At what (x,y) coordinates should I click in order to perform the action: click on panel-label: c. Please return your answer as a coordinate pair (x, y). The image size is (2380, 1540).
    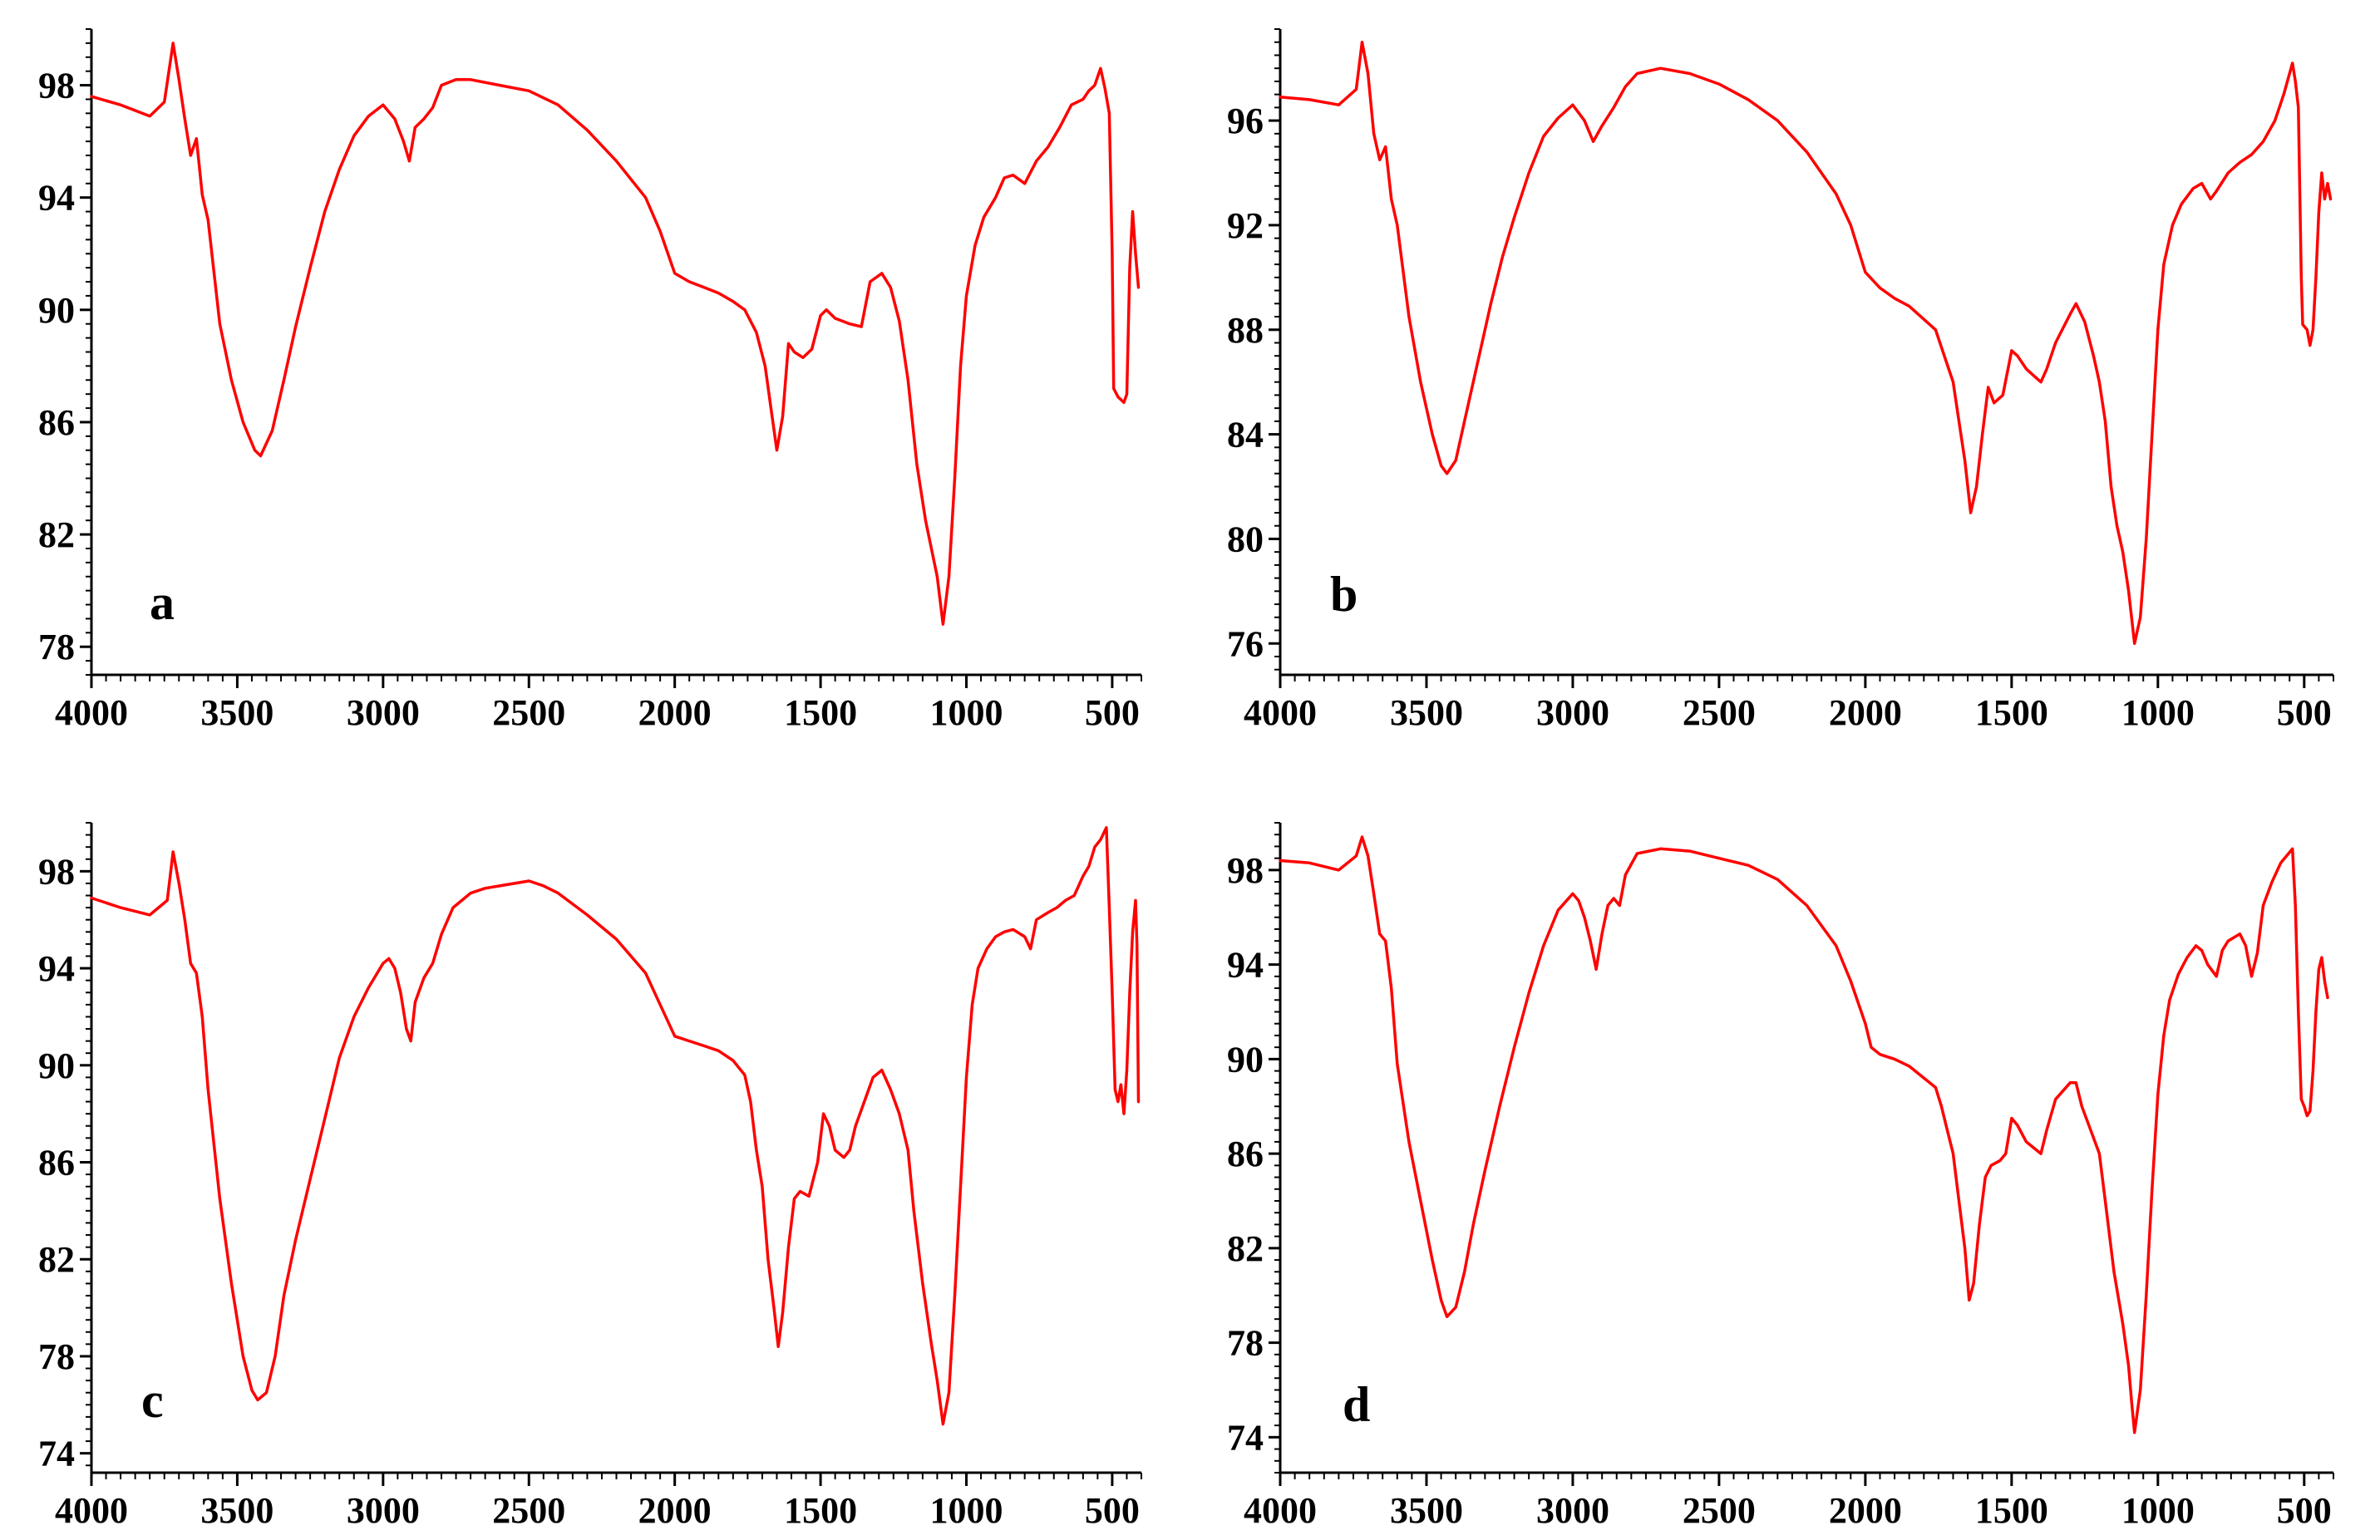
    Looking at the image, I should click on (152, 1400).